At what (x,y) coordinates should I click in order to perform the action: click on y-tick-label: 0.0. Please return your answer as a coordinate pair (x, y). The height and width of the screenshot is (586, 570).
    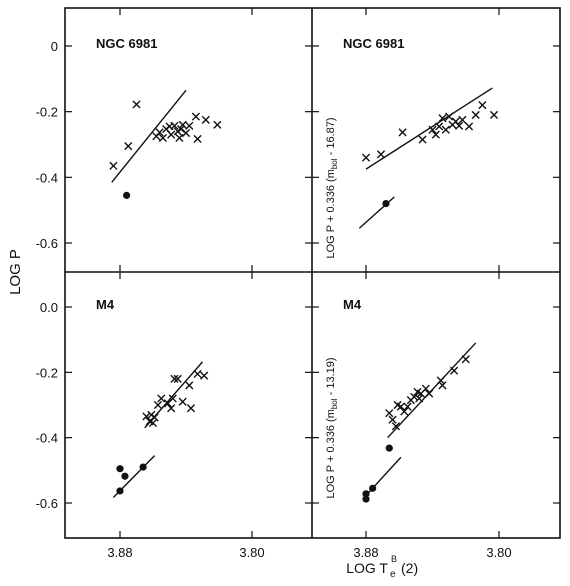
    Looking at the image, I should click on (49, 307).